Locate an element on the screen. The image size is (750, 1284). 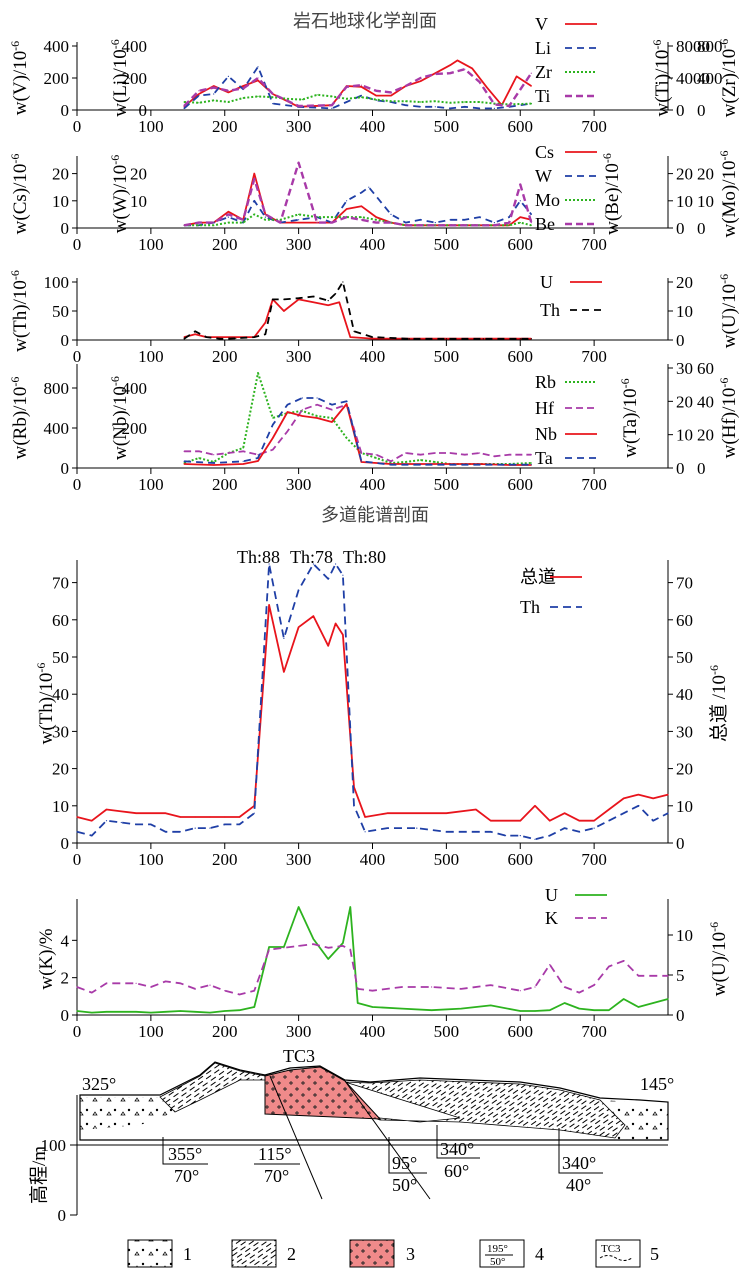
y2-tick-label: 50 is located at coordinates (684, 657).